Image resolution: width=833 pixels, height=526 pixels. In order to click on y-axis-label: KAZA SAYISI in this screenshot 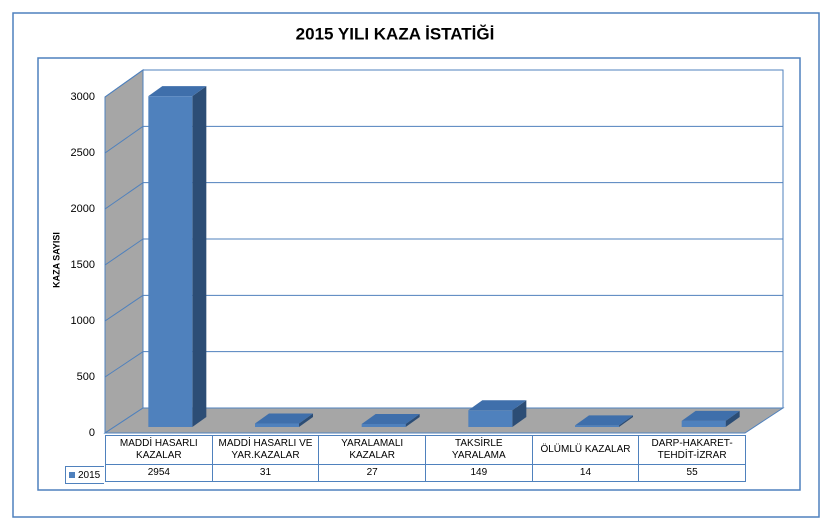, I will do `click(56, 260)`.